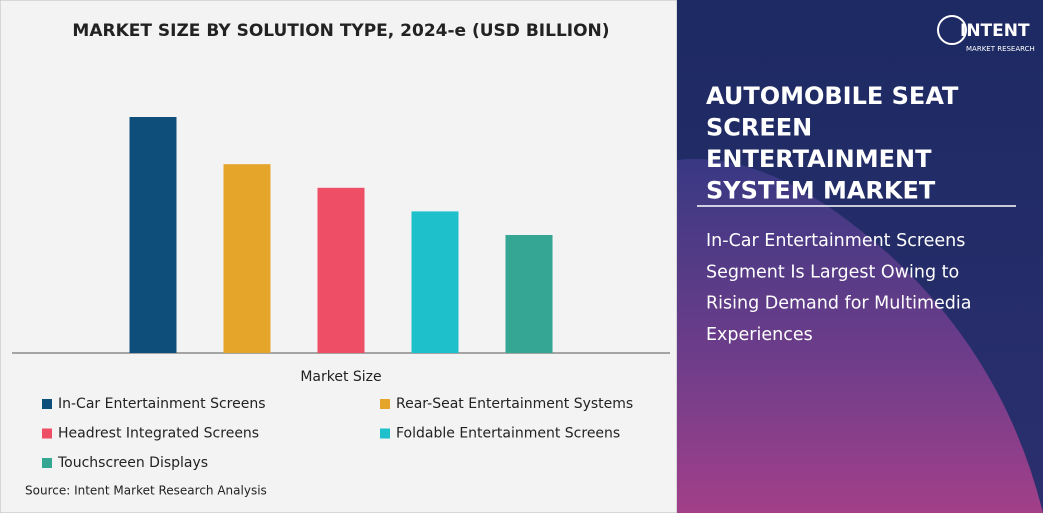 Image resolution: width=1043 pixels, height=513 pixels. What do you see at coordinates (838, 304) in the screenshot?
I see `panel-text: Rising Demand for Multimedia` at bounding box center [838, 304].